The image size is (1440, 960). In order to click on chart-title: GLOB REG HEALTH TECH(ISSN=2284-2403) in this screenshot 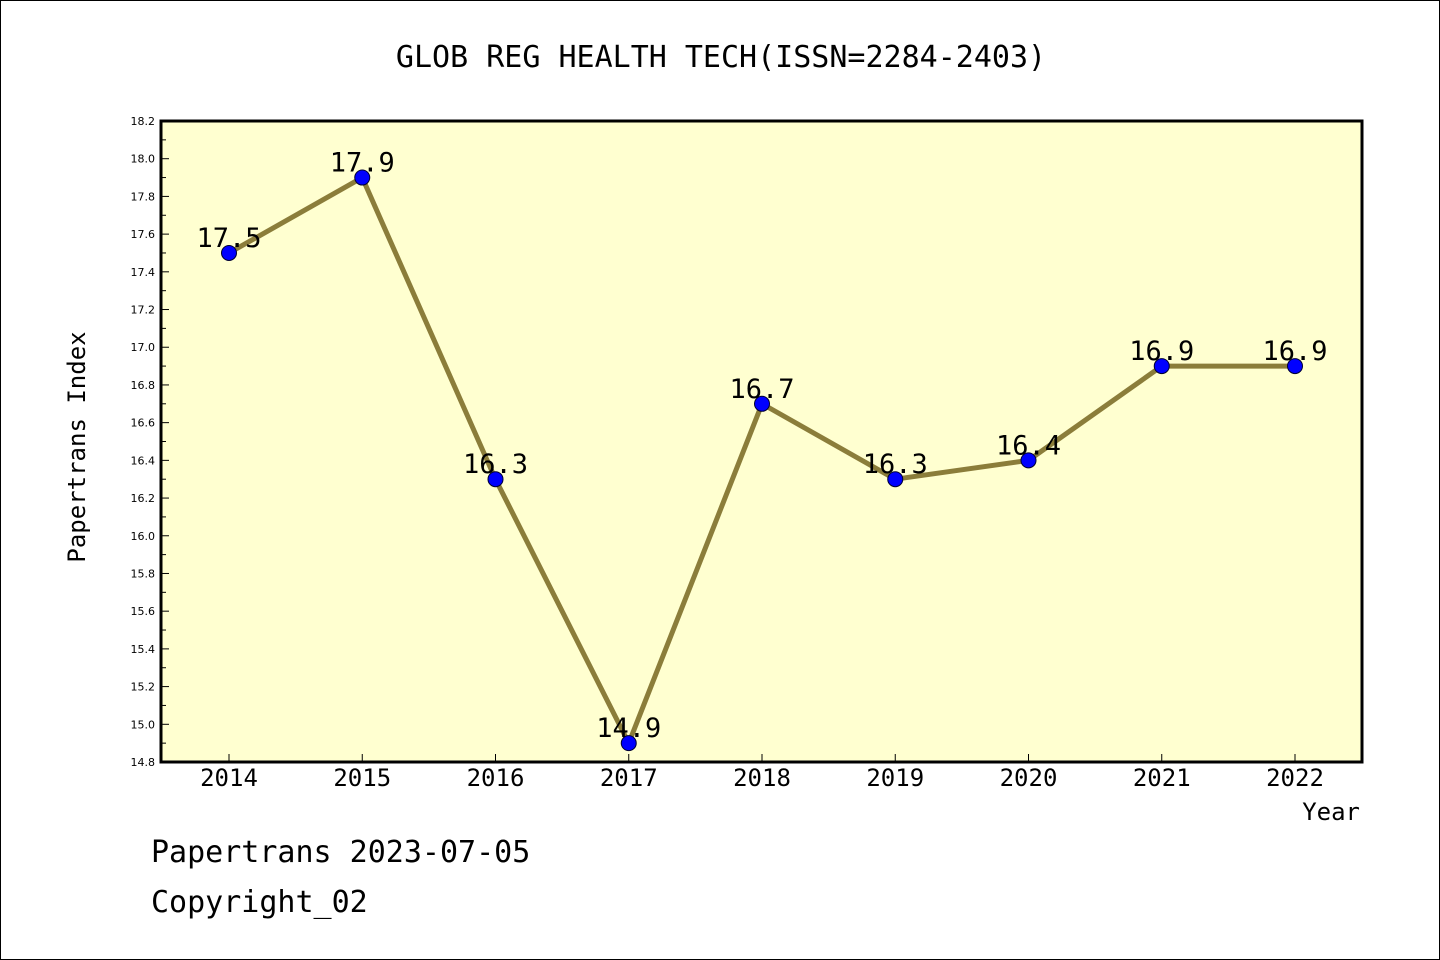, I will do `click(721, 57)`.